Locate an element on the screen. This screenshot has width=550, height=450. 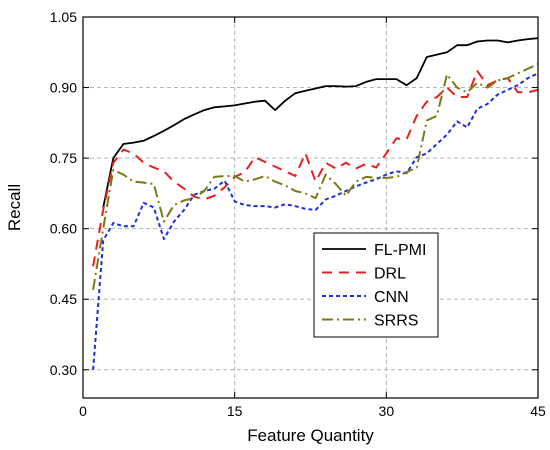
legend-label: CNN is located at coordinates (391, 297).